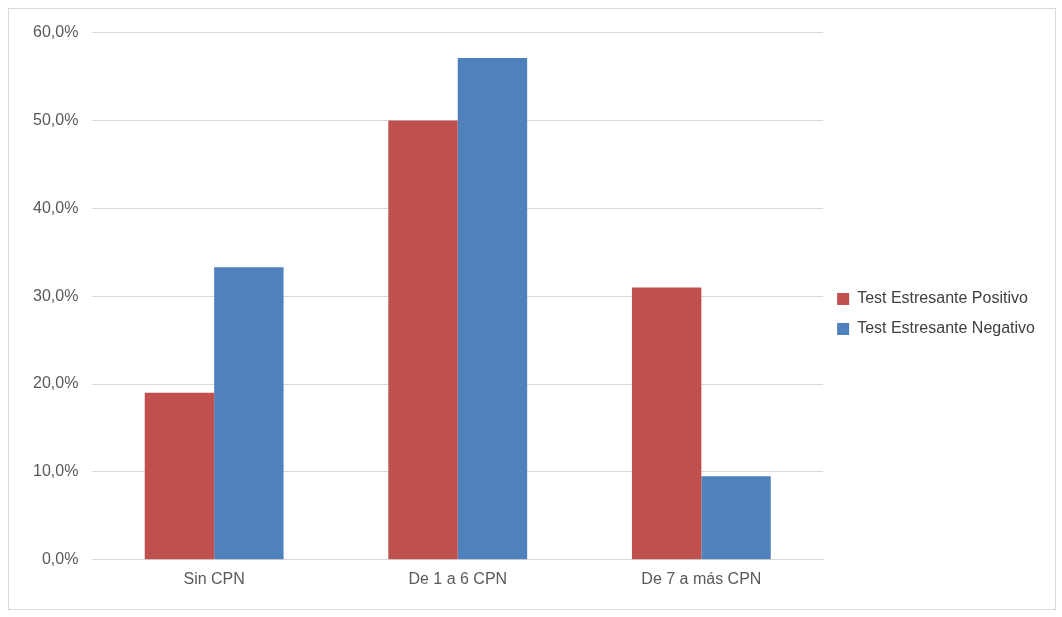 This screenshot has width=1062, height=617. I want to click on x-tick-label: De 7 a más CPN, so click(701, 578).